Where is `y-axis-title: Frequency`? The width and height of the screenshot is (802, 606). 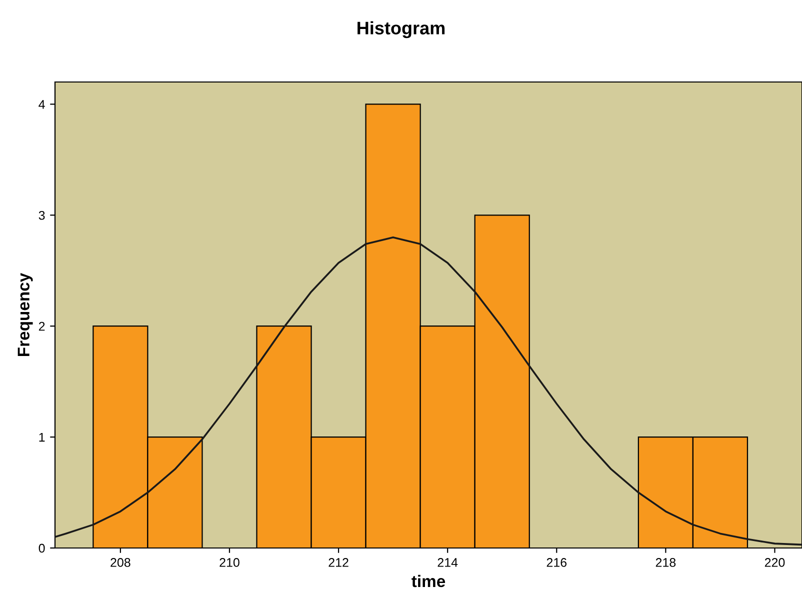
y-axis-title: Frequency is located at coordinates (25, 314).